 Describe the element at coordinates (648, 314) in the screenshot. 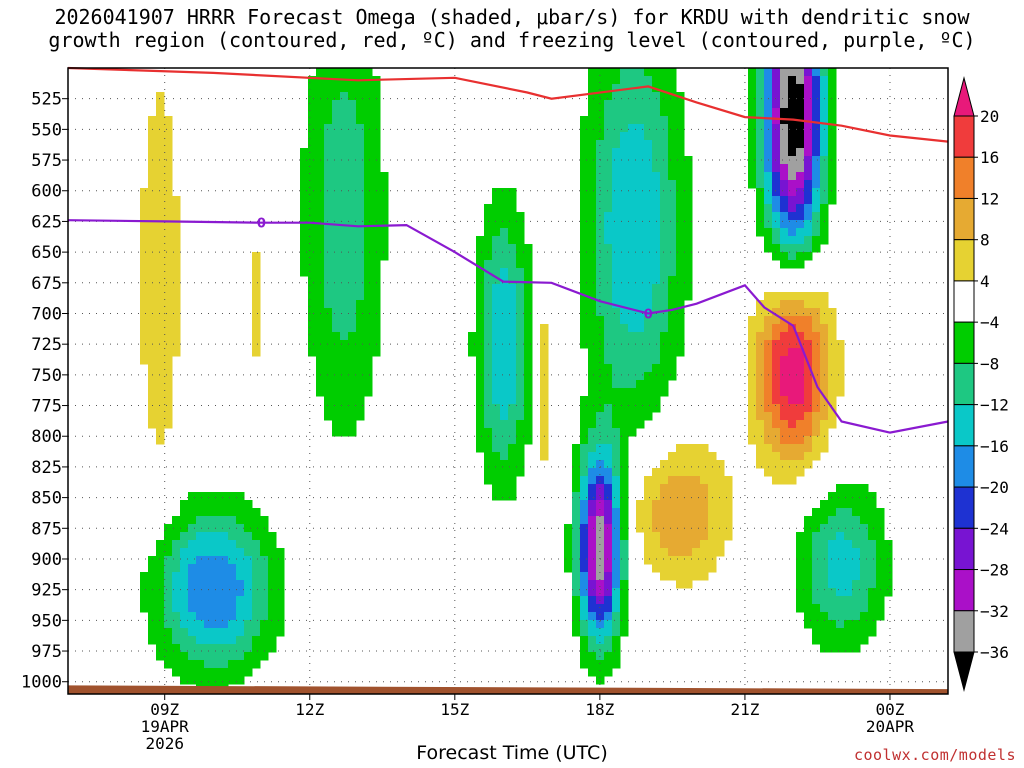

I see `freezing-level-label: 0` at that location.